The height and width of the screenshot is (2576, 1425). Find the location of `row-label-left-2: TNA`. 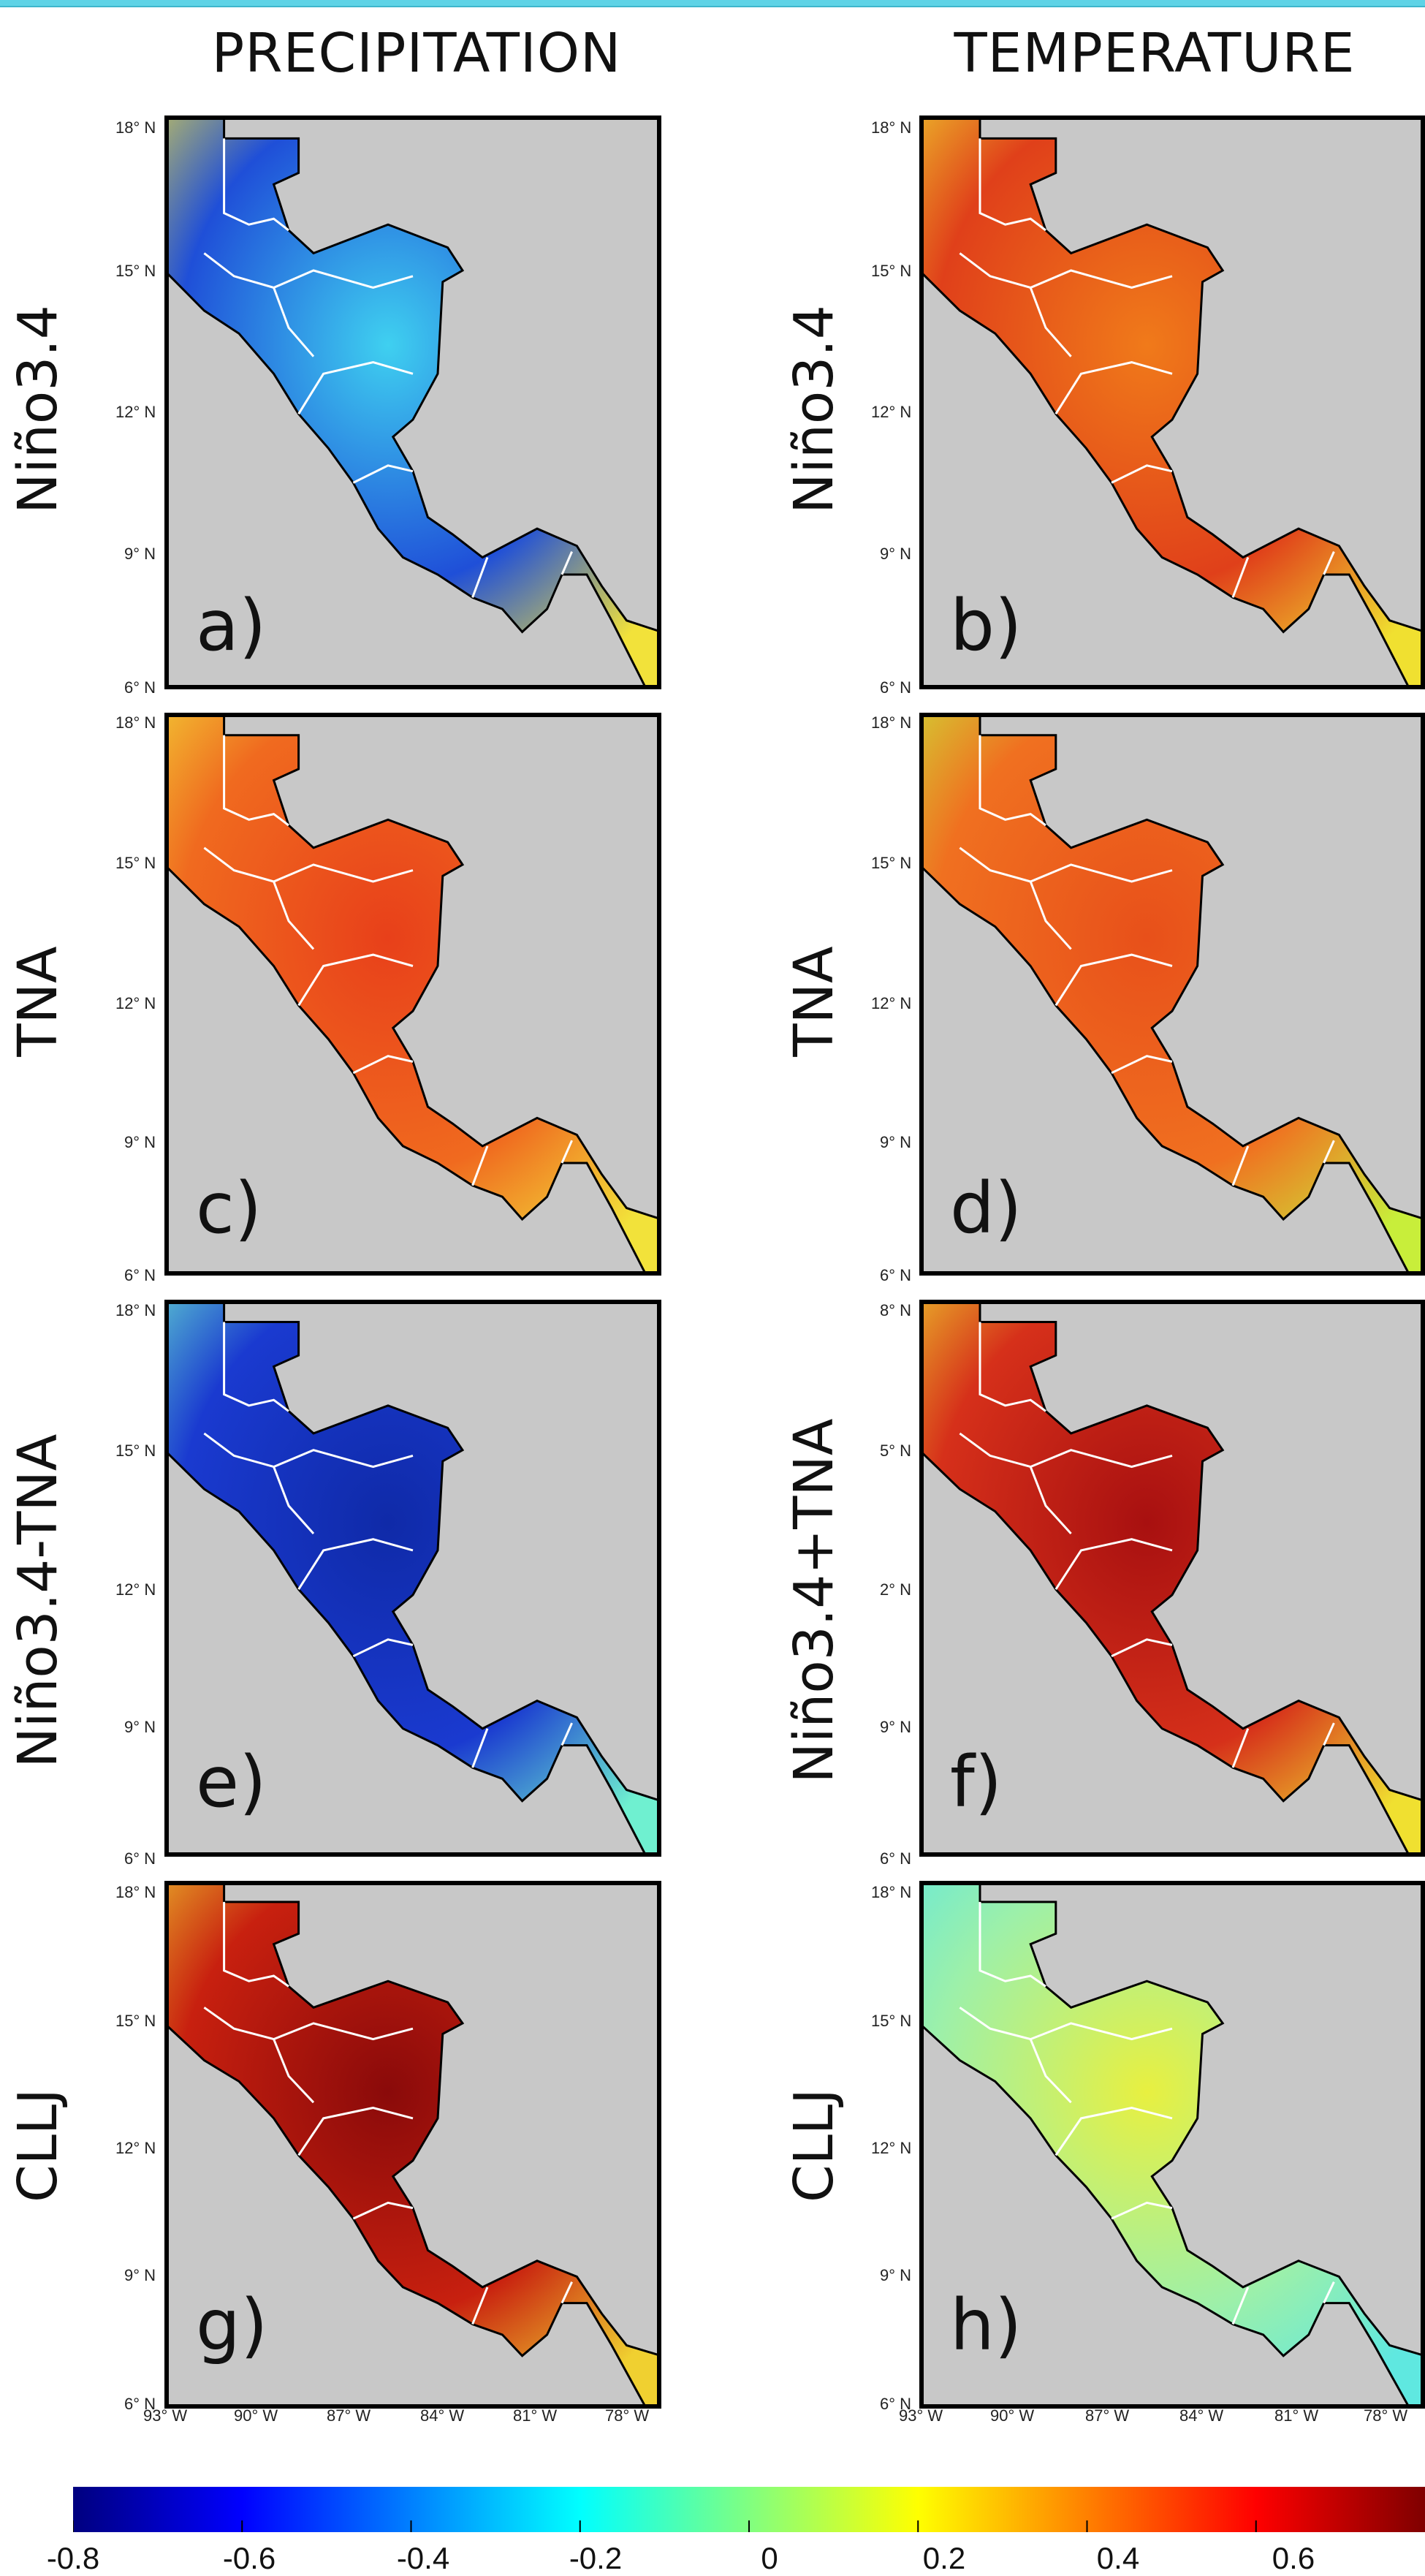

row-label-left-2: TNA is located at coordinates (38, 1001).